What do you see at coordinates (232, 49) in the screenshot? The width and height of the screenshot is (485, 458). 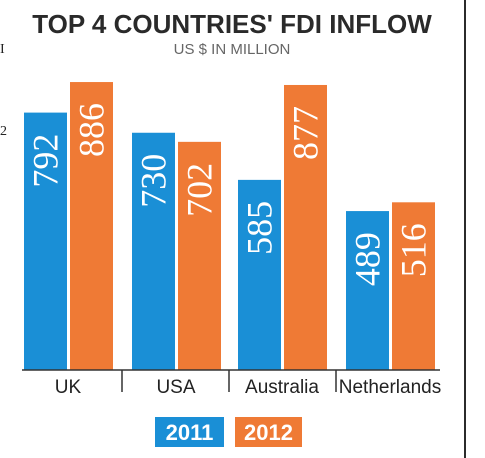 I see `chart-subtitle: US $ IN MILLION` at bounding box center [232, 49].